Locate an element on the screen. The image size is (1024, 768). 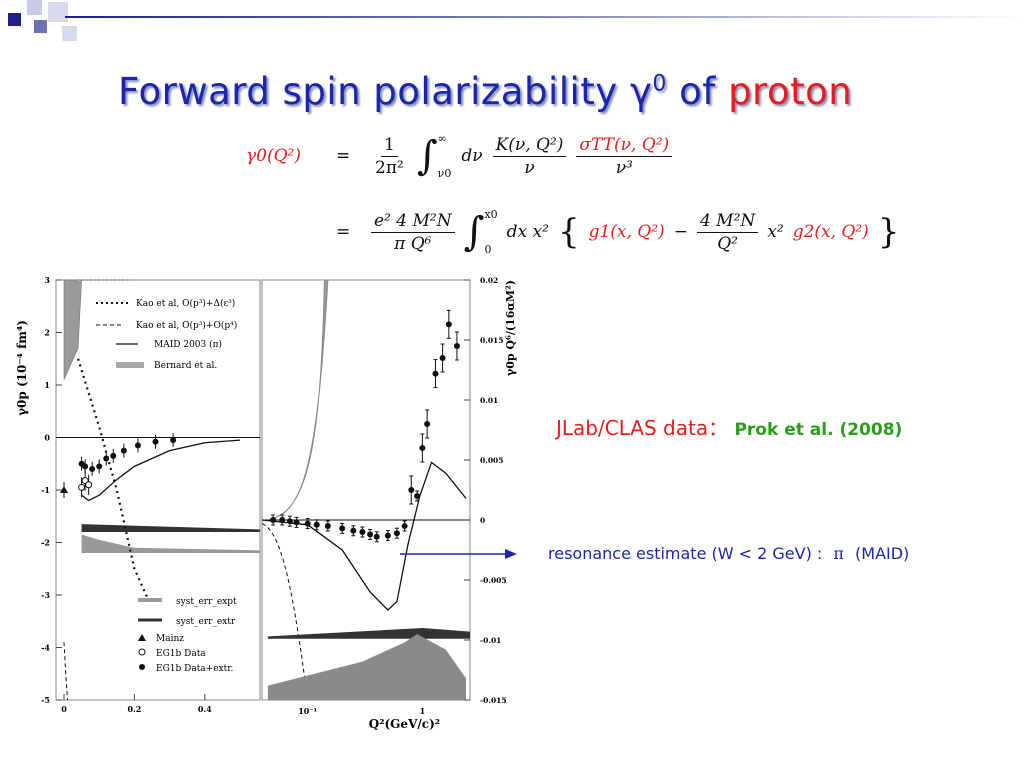
y-tick-label: 0.015 is located at coordinates (492, 340).